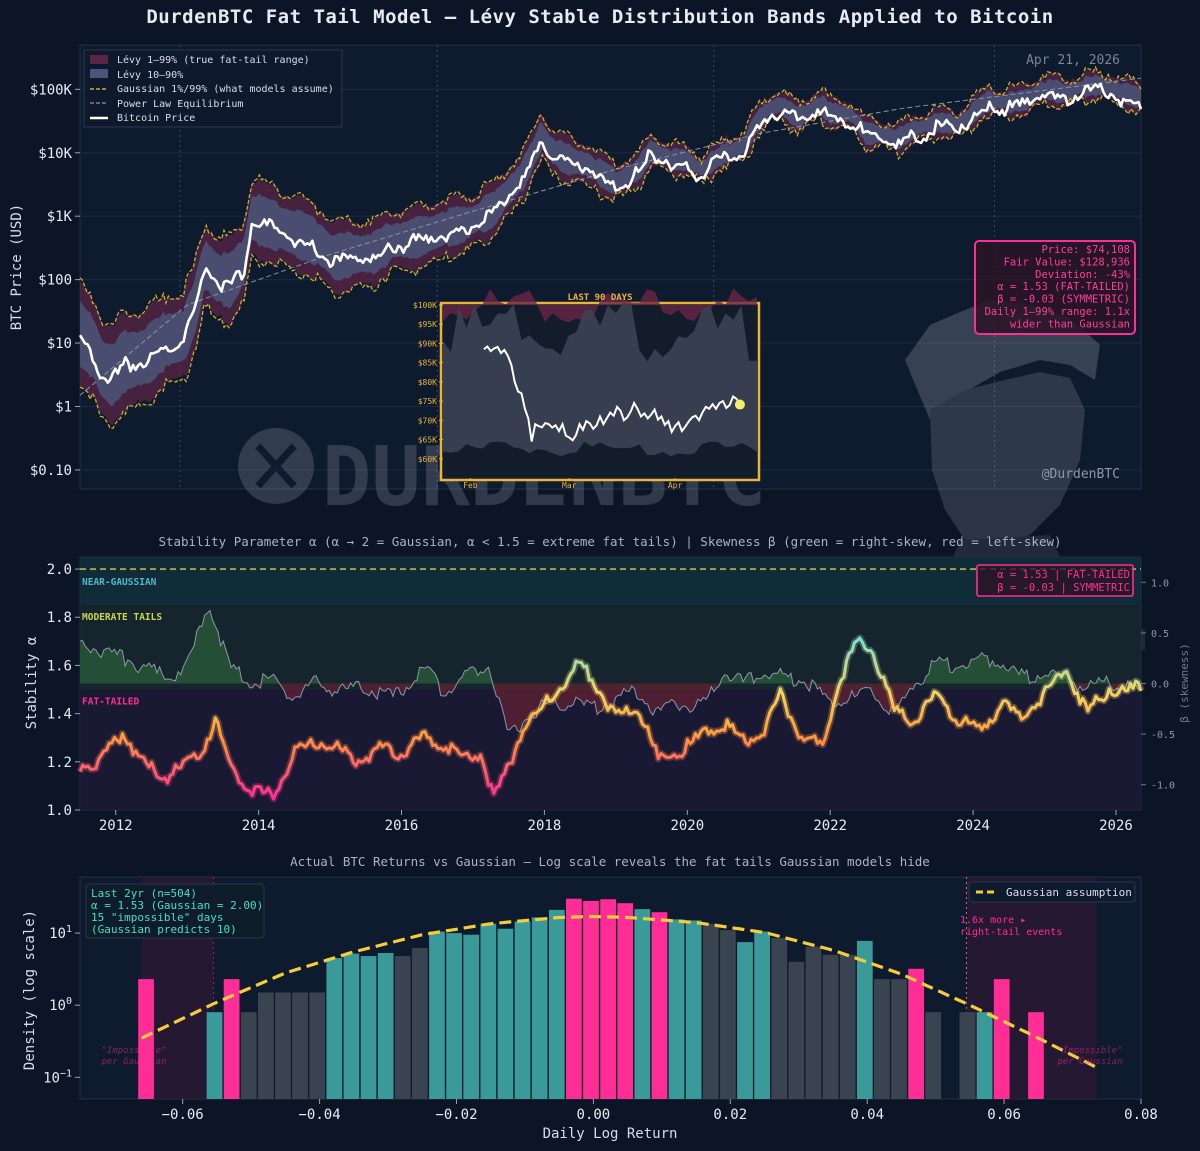  I want to click on hist-y-tick-exp: 0, so click(69, 1001).